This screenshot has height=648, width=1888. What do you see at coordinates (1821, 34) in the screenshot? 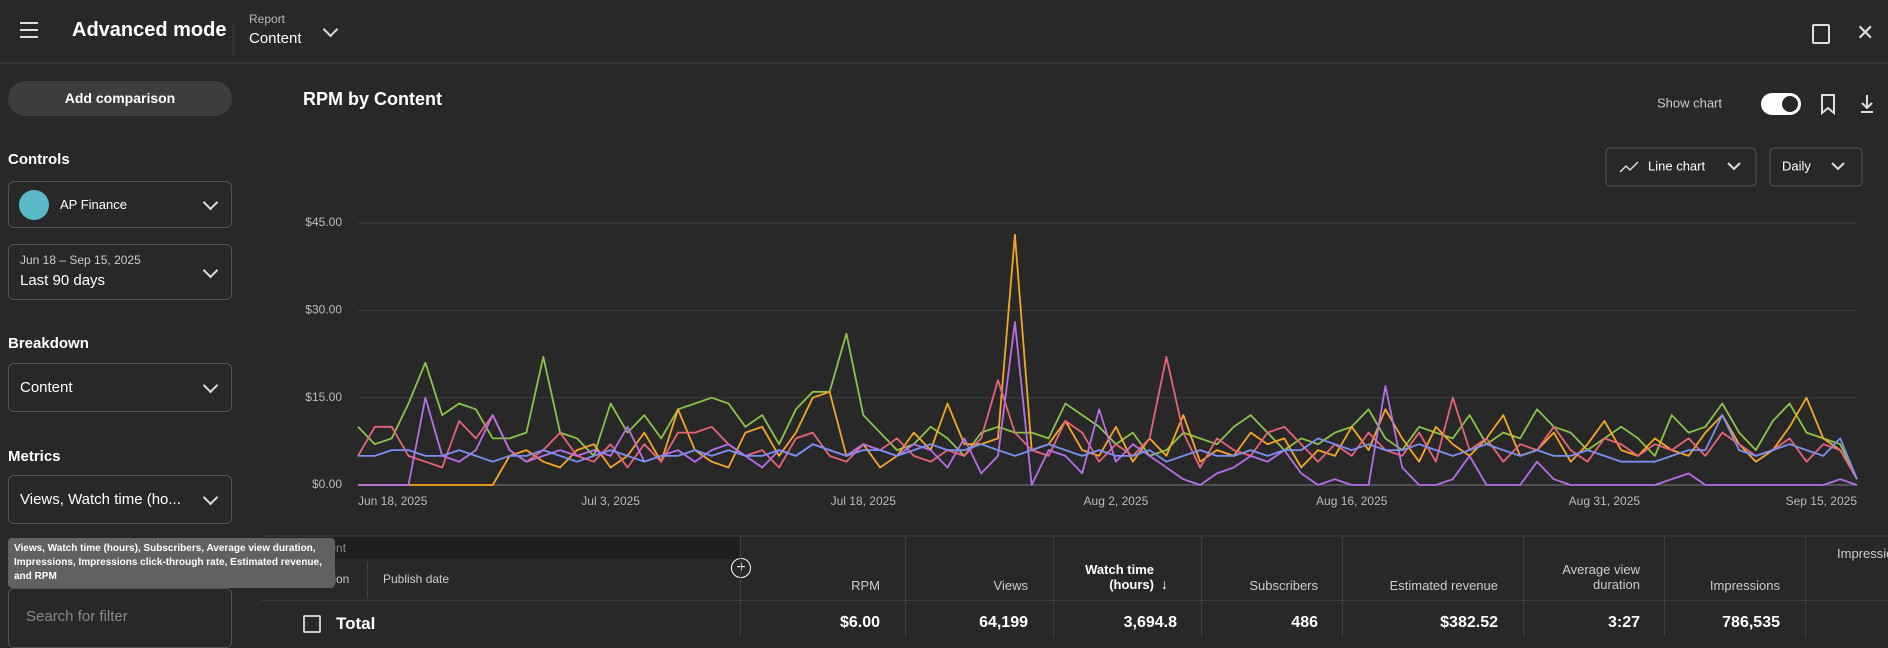
I see `feedback-icon` at bounding box center [1821, 34].